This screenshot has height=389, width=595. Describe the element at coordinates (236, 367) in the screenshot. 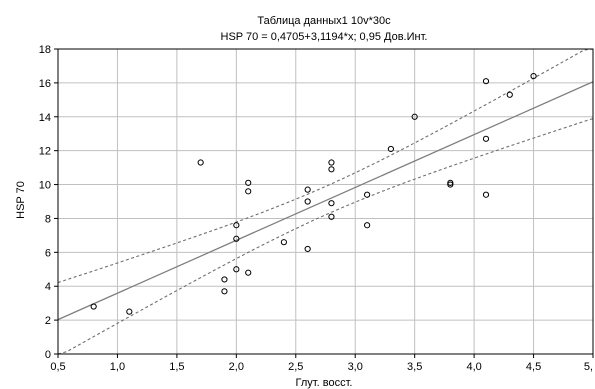

I see `x-tick-label: 2,0` at that location.